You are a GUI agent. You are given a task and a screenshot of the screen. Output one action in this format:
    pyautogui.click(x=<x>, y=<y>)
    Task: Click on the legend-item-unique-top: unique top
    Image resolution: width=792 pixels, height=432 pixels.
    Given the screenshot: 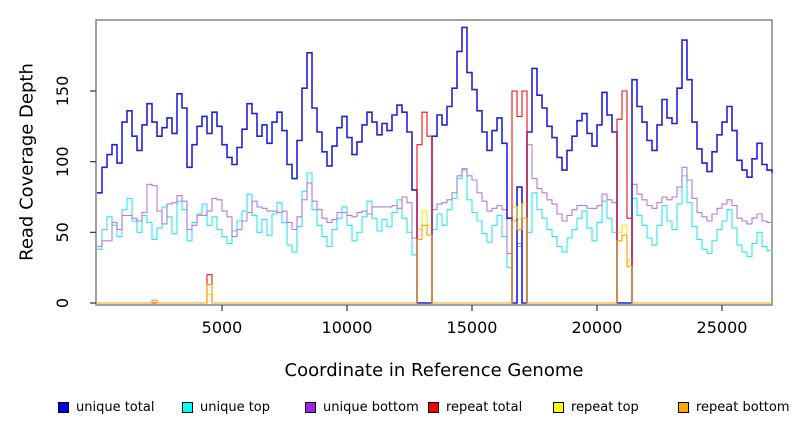 What is the action you would take?
    pyautogui.click(x=226, y=407)
    